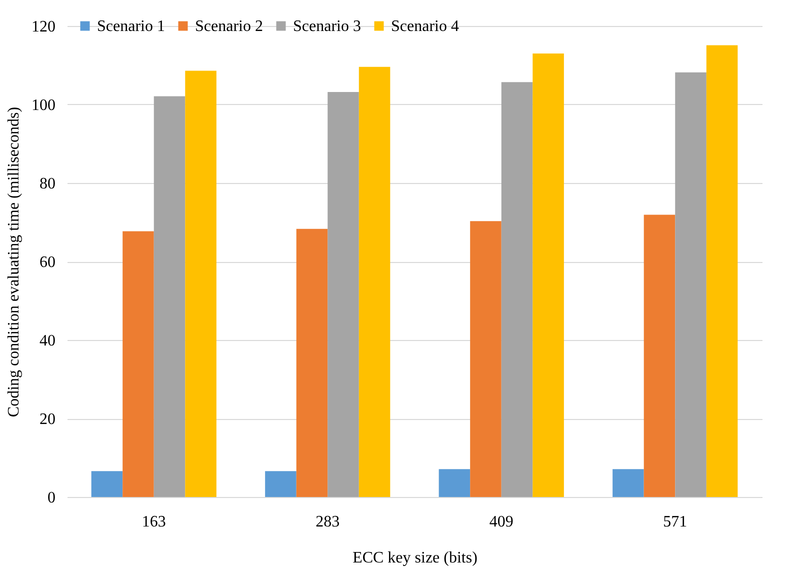  I want to click on y-axis-title: Coding condition evaluating time (milliseconds), so click(14, 262).